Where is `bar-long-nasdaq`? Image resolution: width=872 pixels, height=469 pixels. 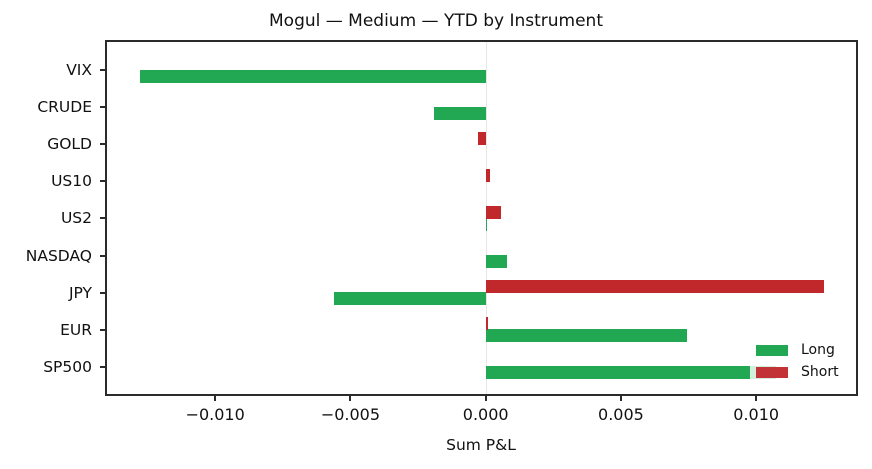
bar-long-nasdaq is located at coordinates (496, 261).